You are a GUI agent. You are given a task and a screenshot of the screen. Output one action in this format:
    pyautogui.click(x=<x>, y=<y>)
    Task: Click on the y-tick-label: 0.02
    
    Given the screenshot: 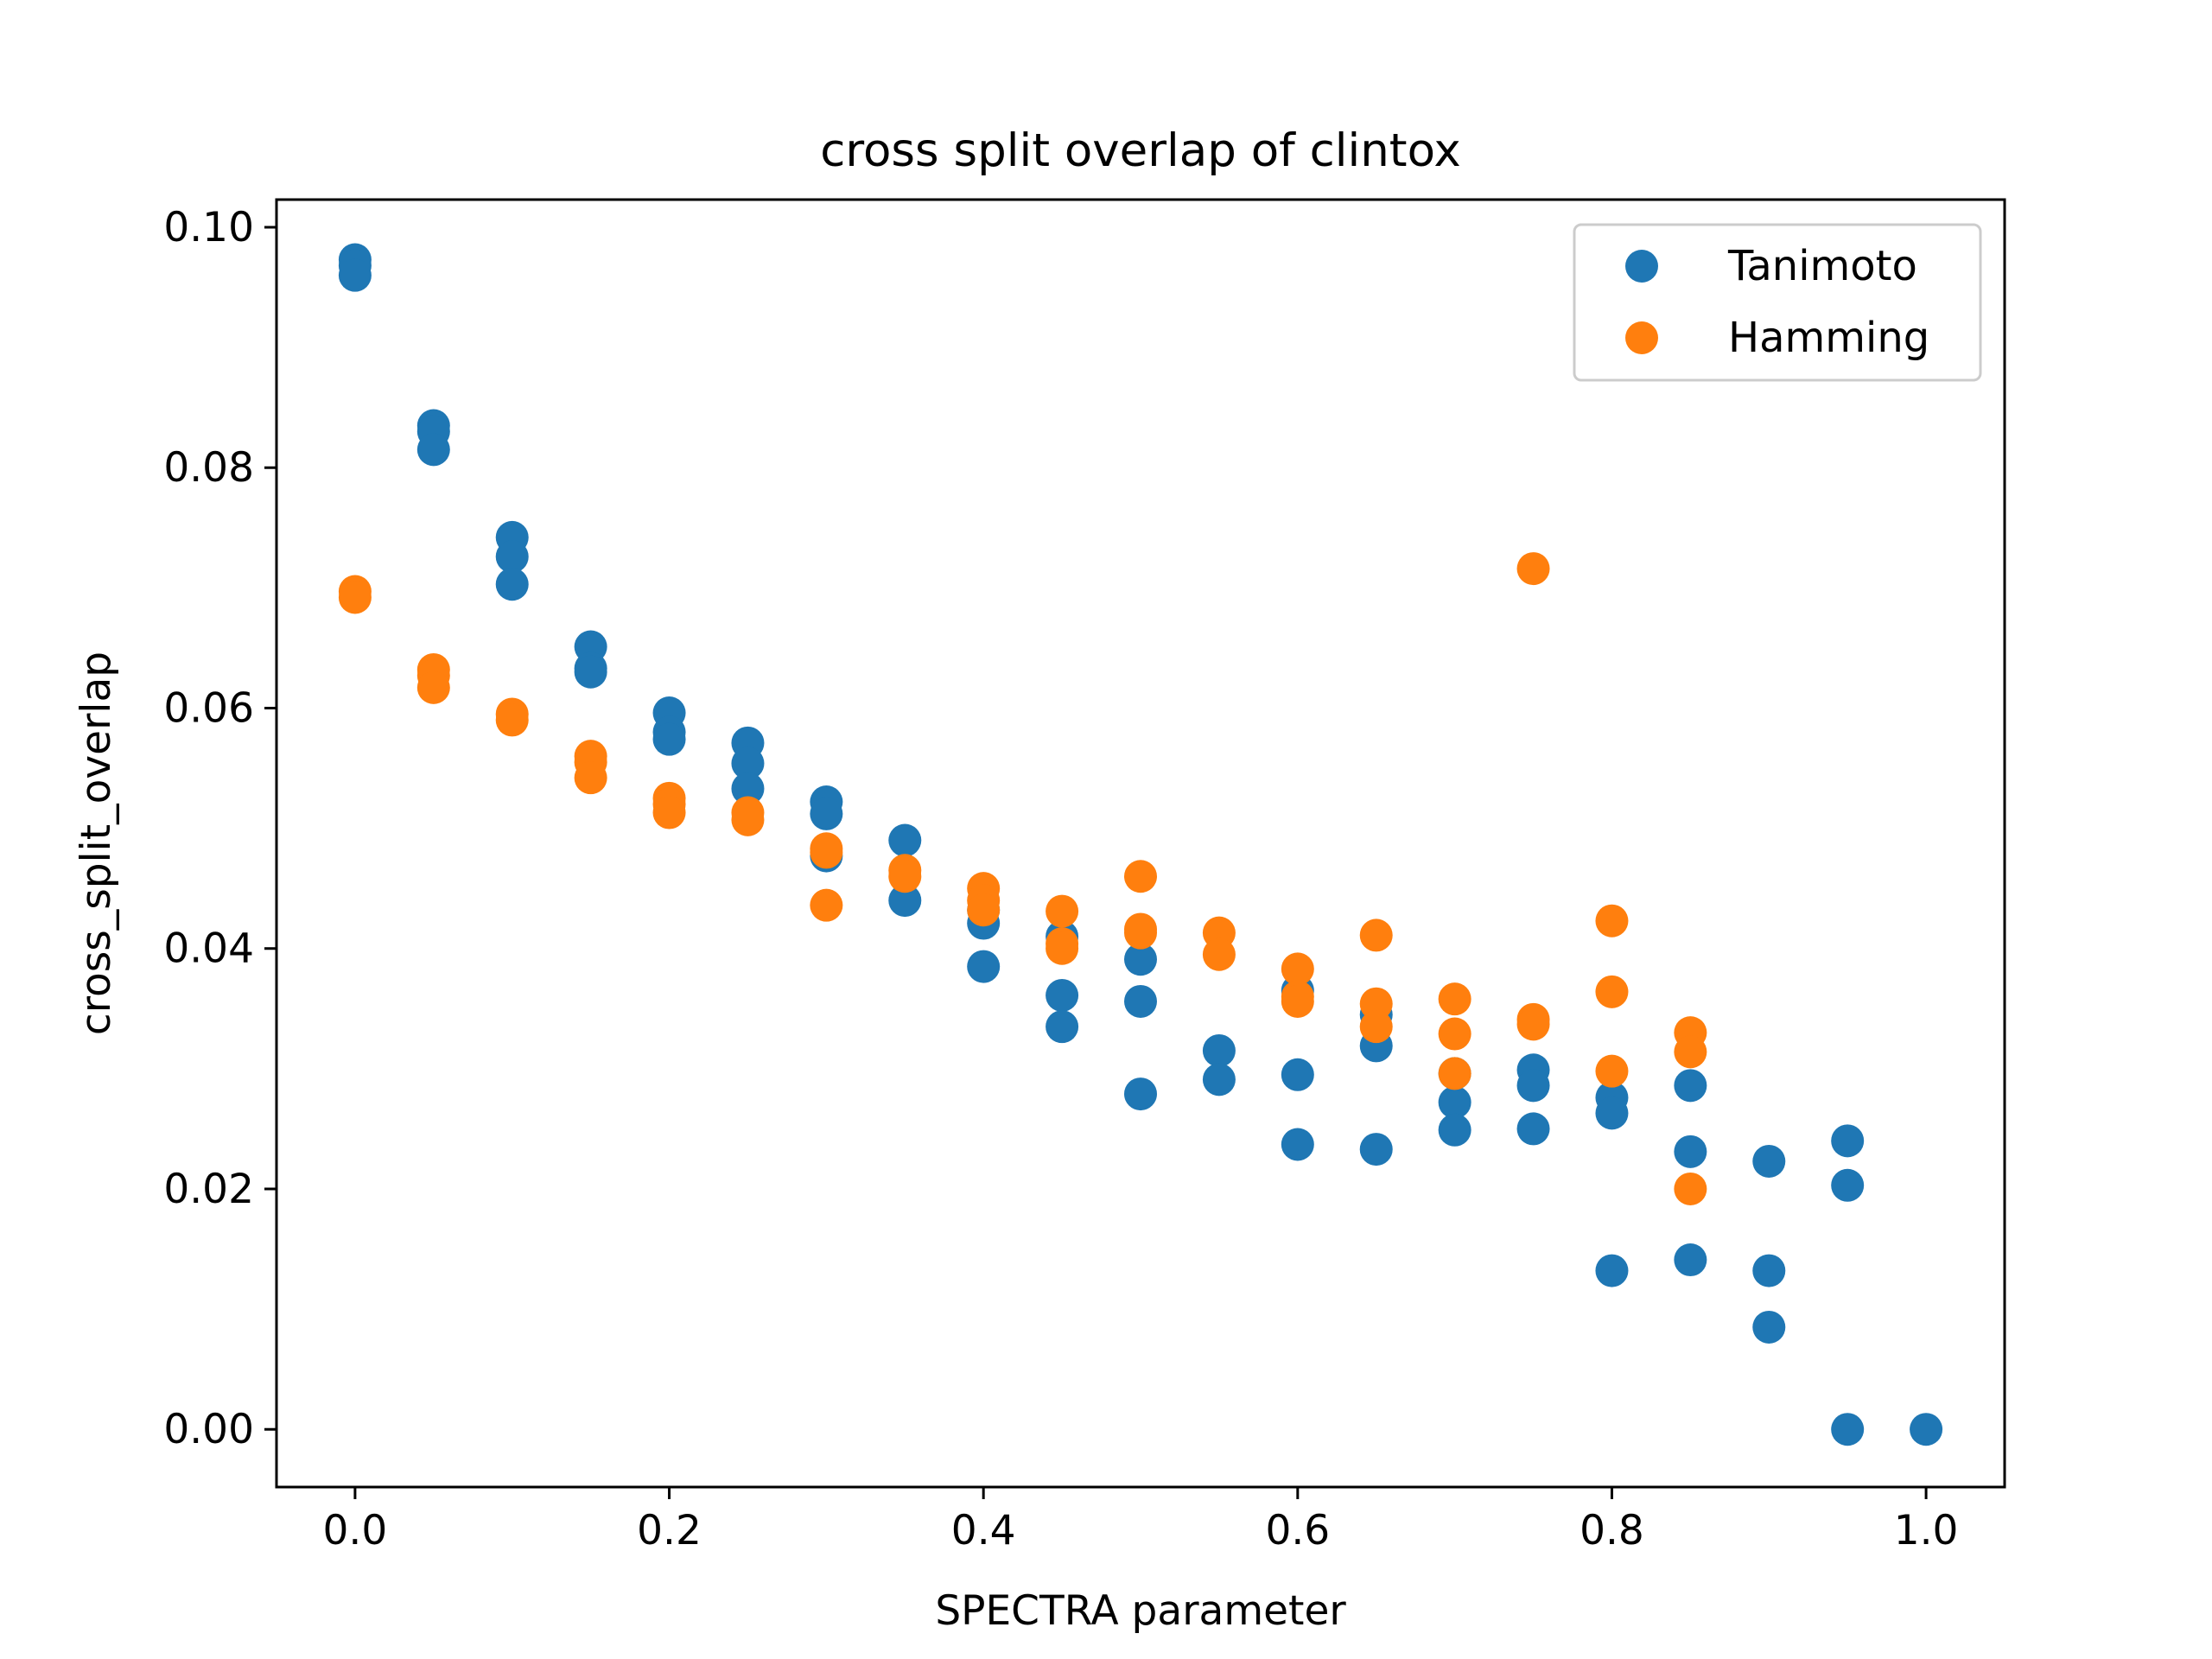 What is the action you would take?
    pyautogui.click(x=208, y=1189)
    